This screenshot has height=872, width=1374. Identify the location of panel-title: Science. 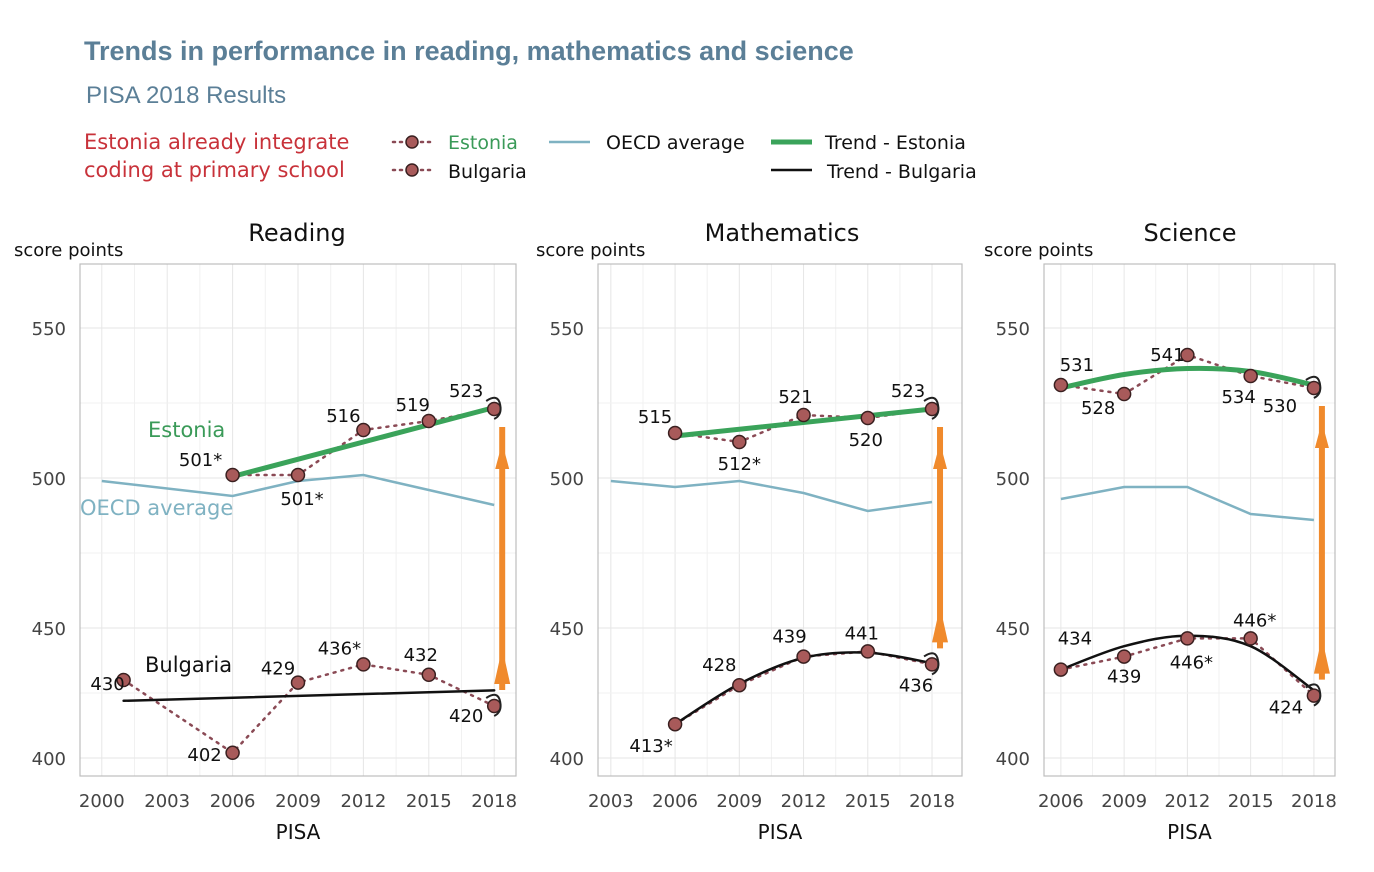
(1189, 233).